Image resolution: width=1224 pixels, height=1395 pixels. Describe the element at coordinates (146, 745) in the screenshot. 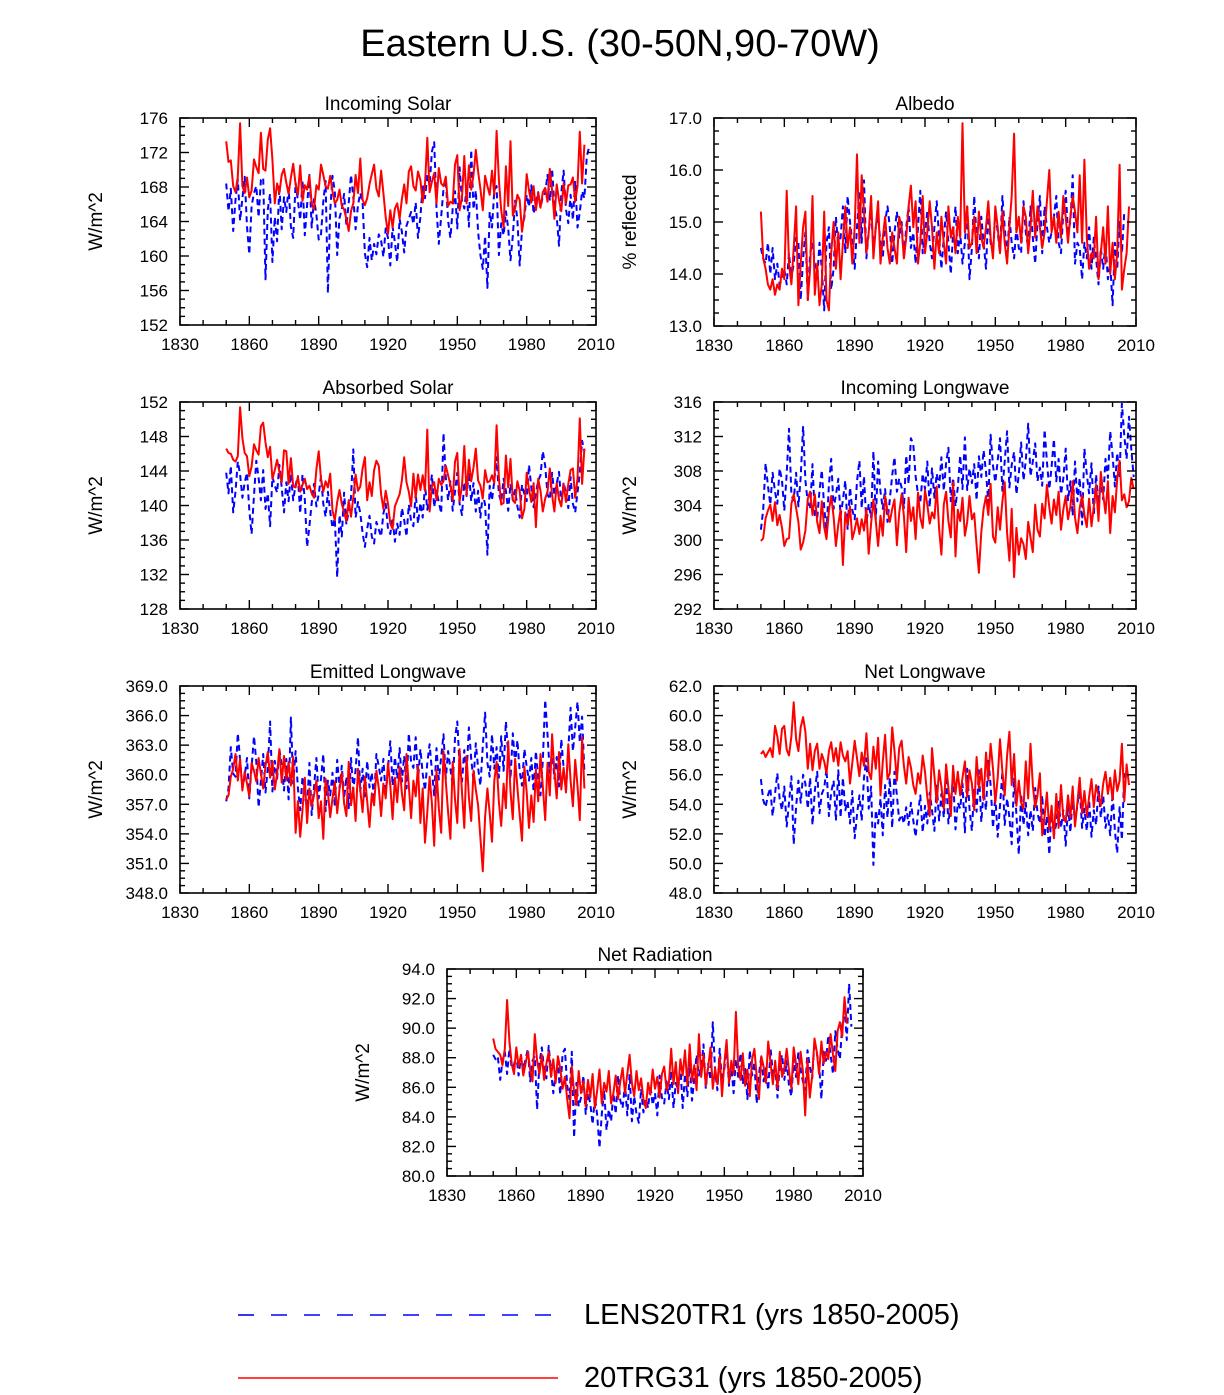

I see `y-tick-label: 363.0` at that location.